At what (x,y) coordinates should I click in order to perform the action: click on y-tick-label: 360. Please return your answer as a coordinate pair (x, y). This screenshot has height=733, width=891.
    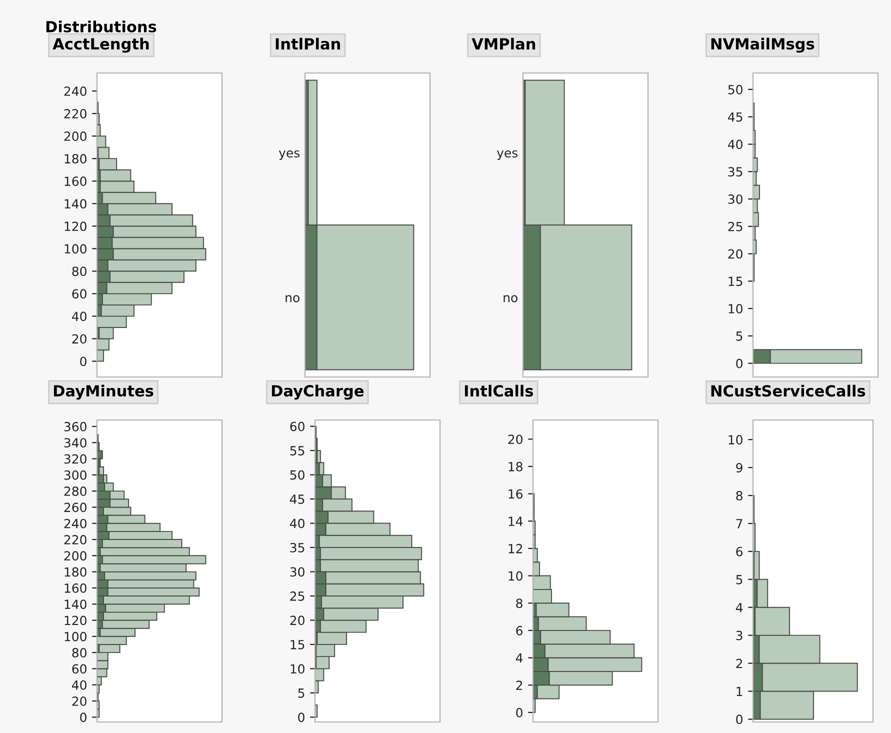
    Looking at the image, I should click on (75, 427).